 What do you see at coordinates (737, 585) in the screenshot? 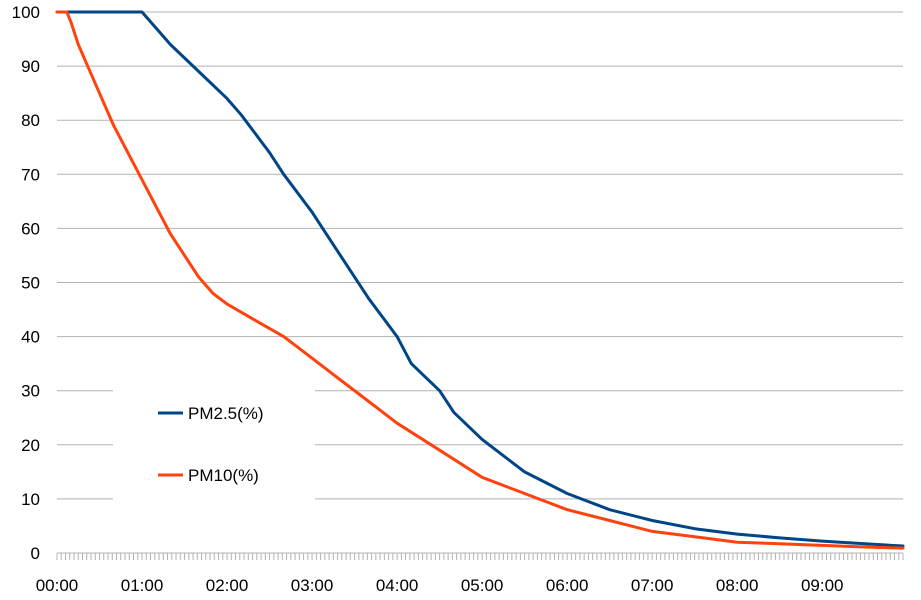
I see `x-tick-label: 08:00` at bounding box center [737, 585].